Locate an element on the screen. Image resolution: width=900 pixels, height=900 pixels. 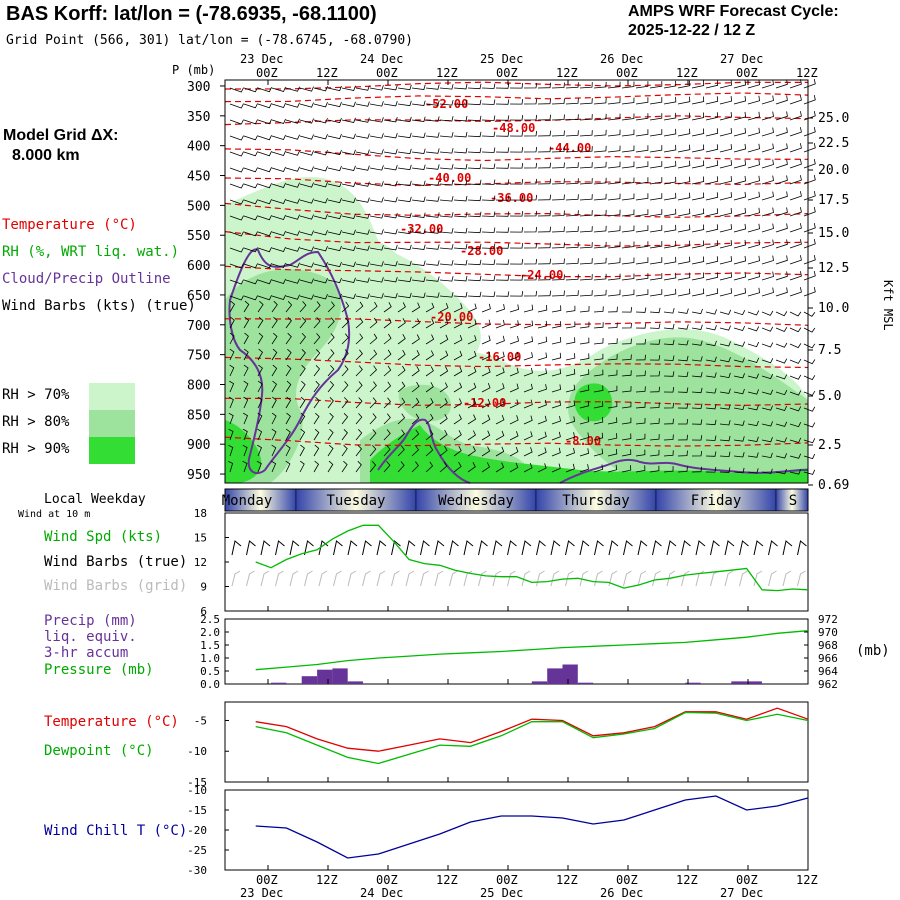
weekday-label: Thursday is located at coordinates (595, 501).